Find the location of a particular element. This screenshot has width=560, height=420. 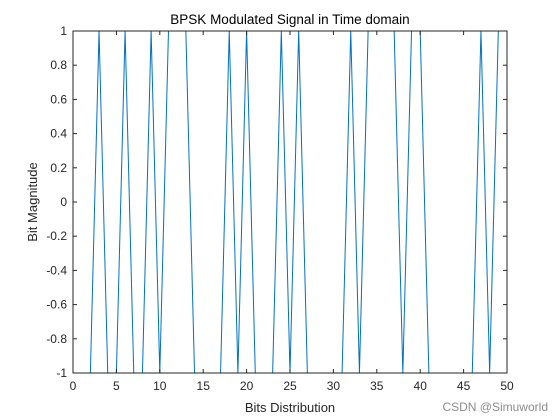

x-tick-label: 50 is located at coordinates (507, 386).